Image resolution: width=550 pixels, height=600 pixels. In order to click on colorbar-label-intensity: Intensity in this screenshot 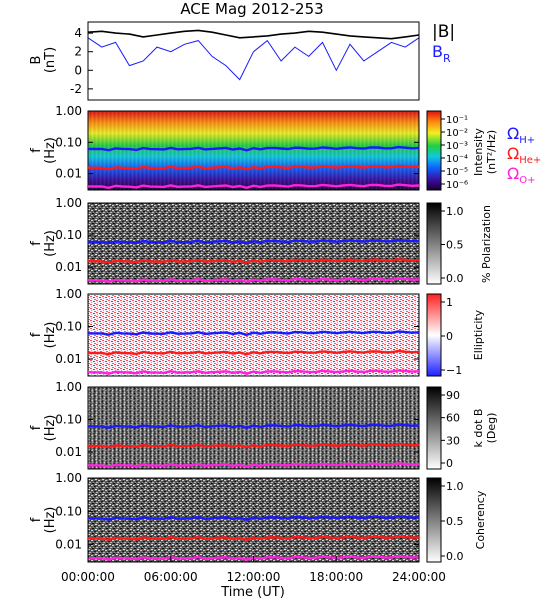, I will do `click(478, 152)`.